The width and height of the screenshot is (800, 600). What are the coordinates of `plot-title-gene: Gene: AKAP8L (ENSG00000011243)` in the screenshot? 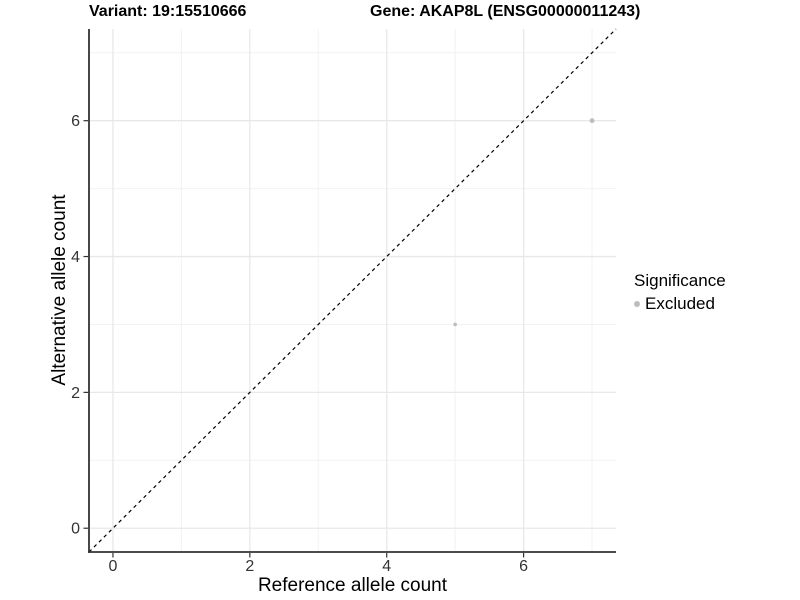 It's located at (505, 11).